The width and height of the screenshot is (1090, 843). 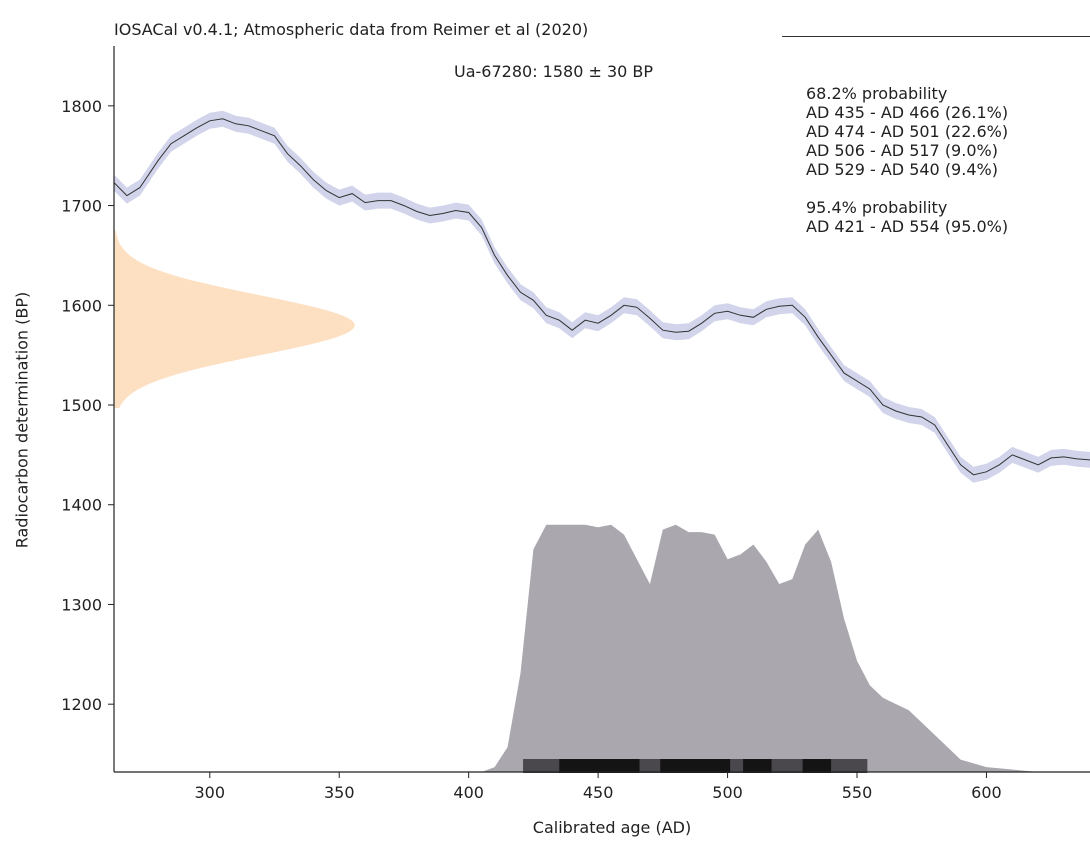 I want to click on y-tick-label: 1300, so click(x=81, y=604).